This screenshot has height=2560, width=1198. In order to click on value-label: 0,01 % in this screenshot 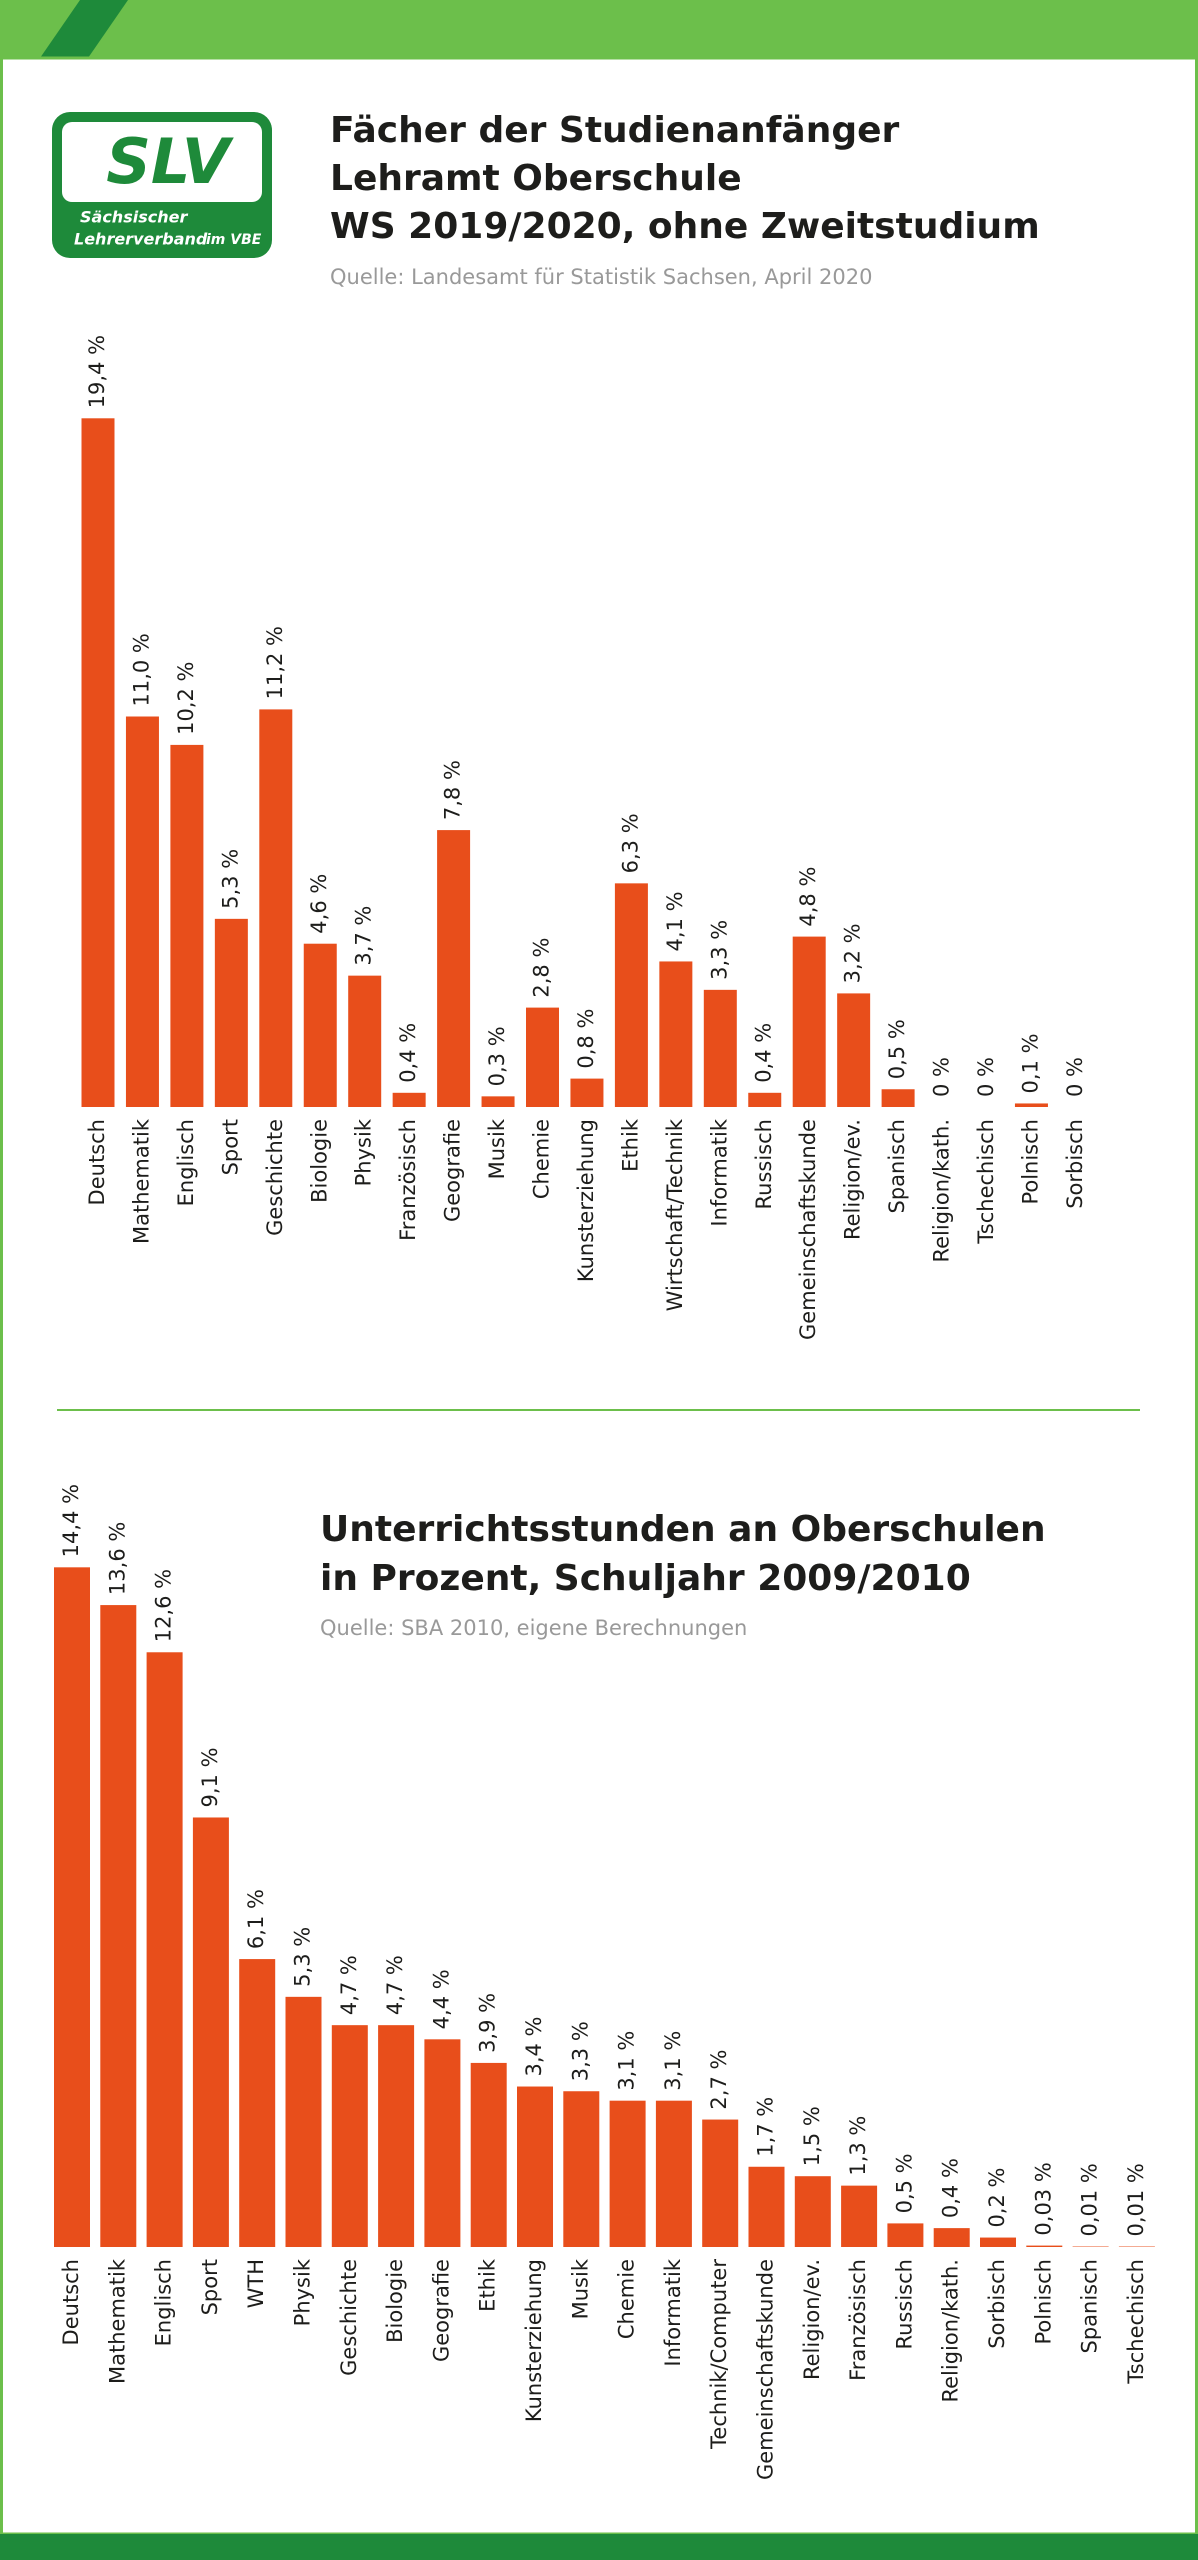, I will do `click(1136, 2199)`.